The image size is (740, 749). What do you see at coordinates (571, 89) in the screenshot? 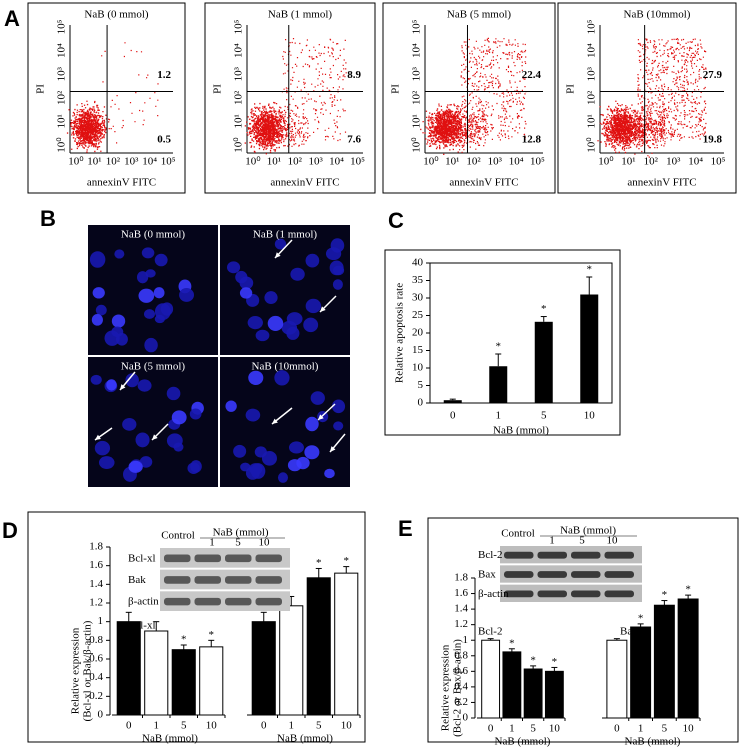
I see `y-axis-label: PI` at bounding box center [571, 89].